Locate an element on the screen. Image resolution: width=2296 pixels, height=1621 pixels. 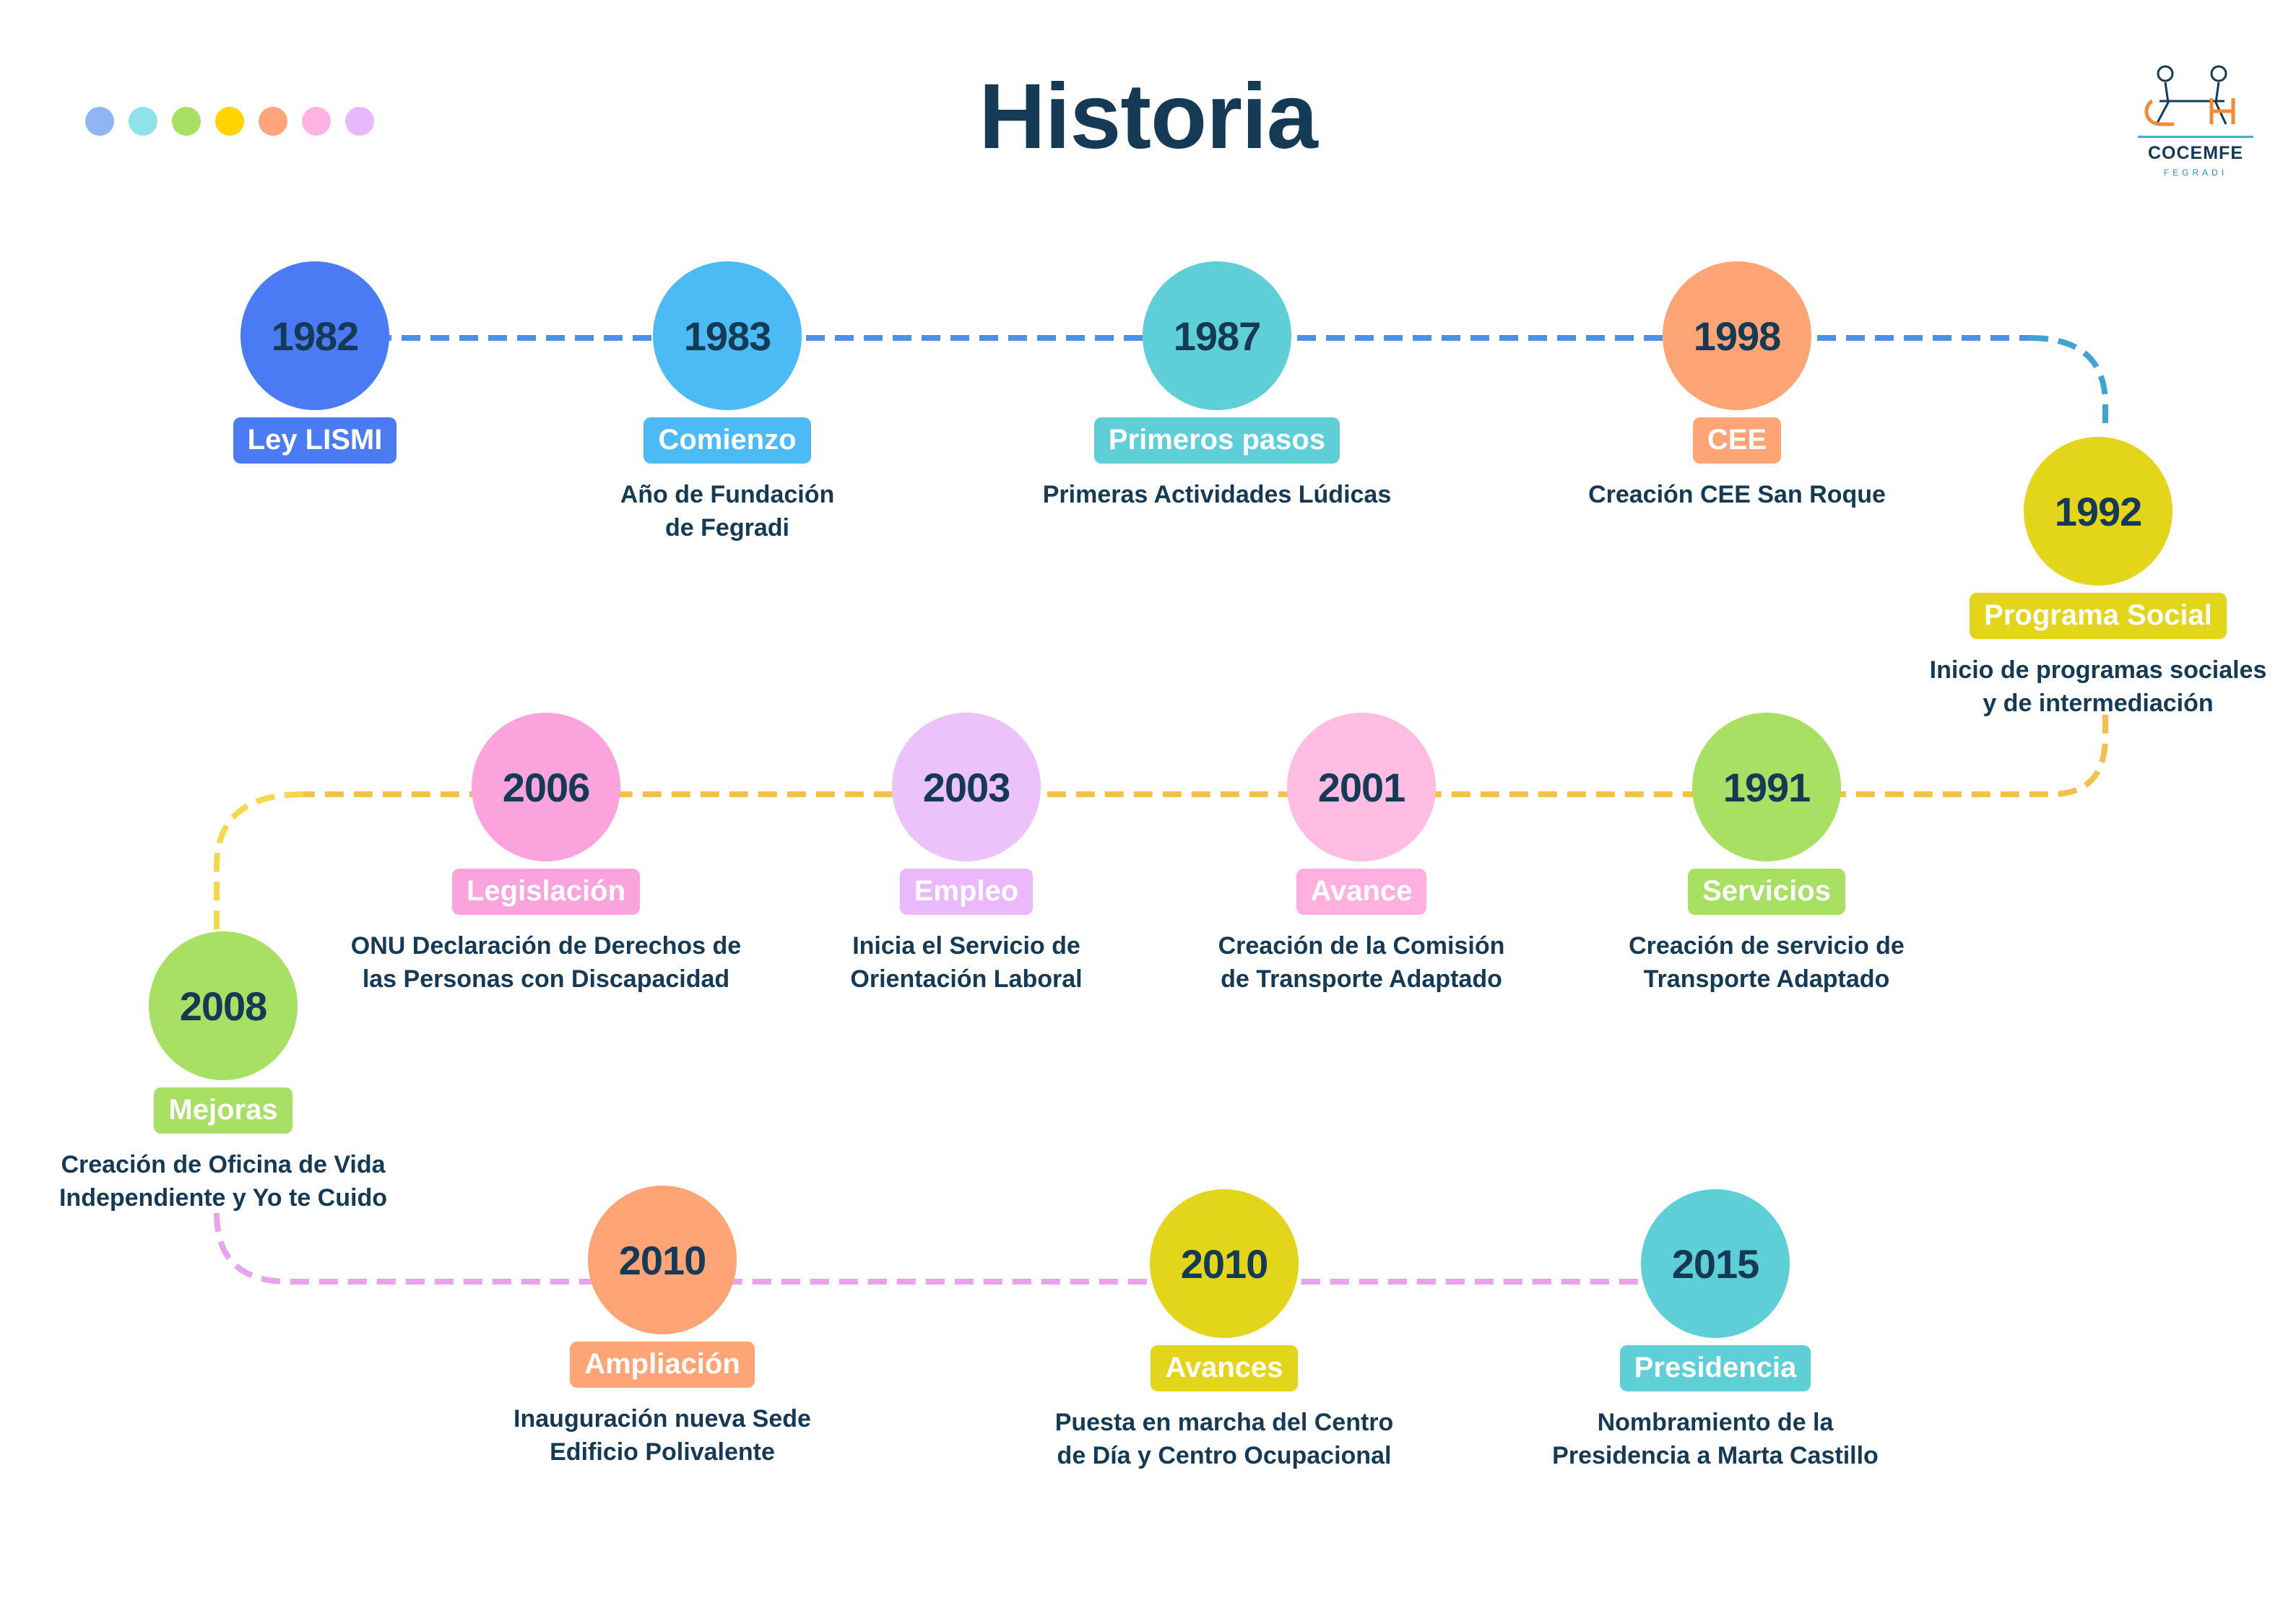
event-description: Creación CEE San Roque is located at coordinates (1737, 494).